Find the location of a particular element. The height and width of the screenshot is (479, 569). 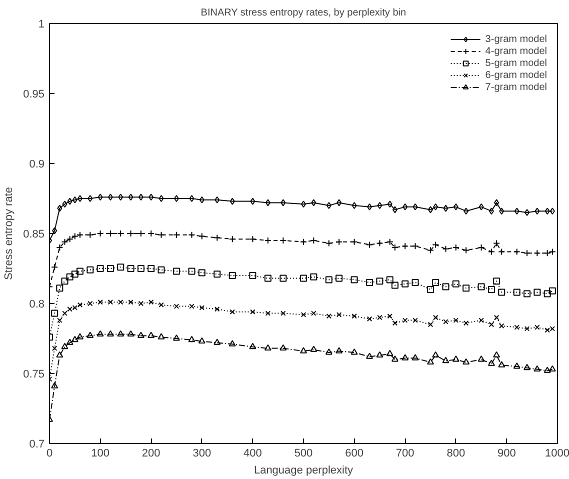

y-tick-label: 0.75 is located at coordinates (34, 374).